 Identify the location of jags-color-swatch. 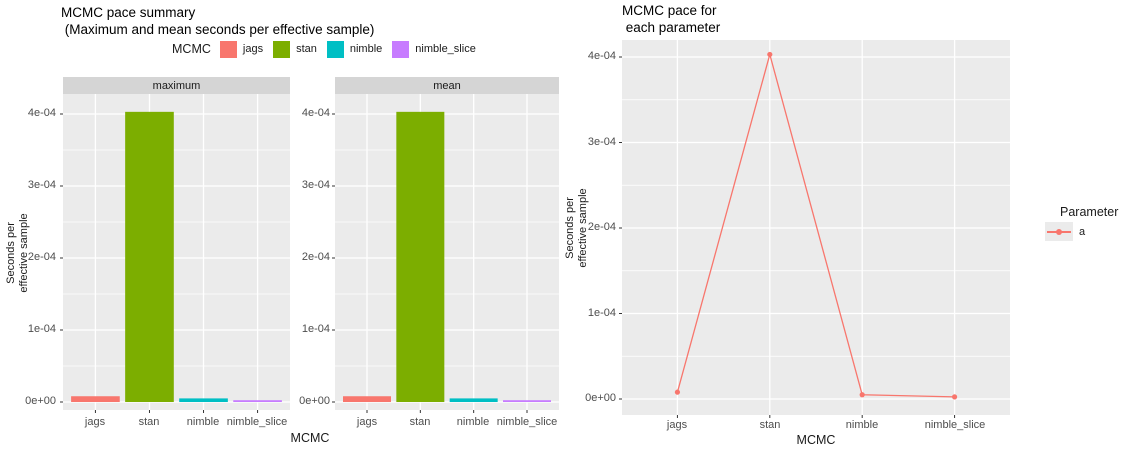
(228, 49).